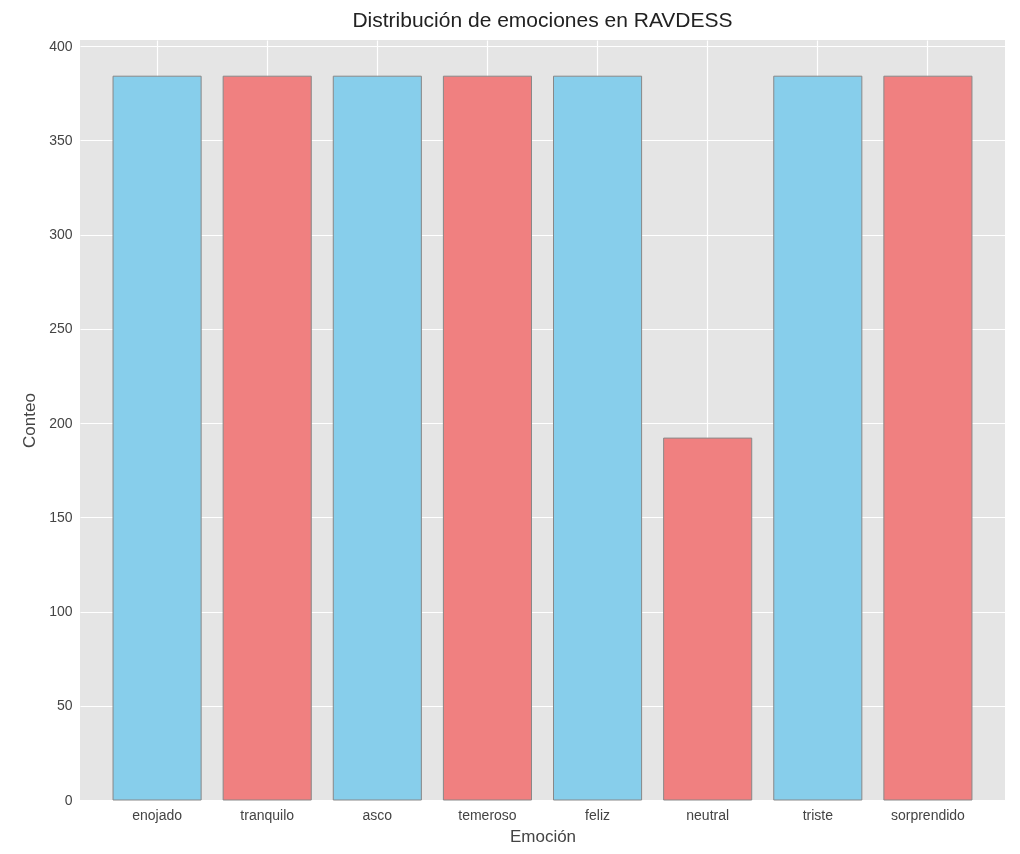 The width and height of the screenshot is (1020, 854). I want to click on x-tick-label: feliz, so click(598, 814).